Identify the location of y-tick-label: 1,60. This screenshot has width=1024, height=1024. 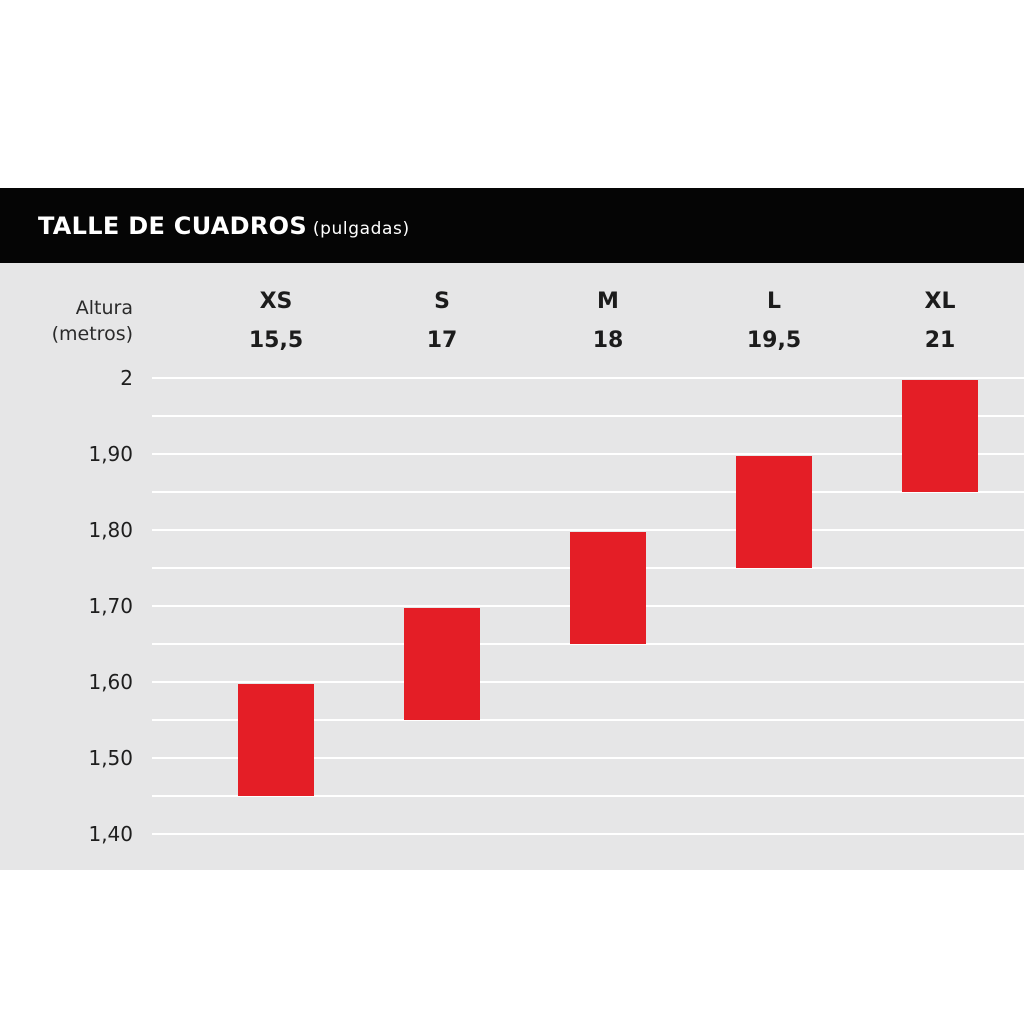
(110, 682).